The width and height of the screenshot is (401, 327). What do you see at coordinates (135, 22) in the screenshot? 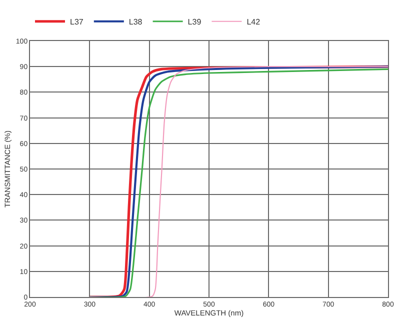
I see `legend-label: L38` at bounding box center [135, 22].